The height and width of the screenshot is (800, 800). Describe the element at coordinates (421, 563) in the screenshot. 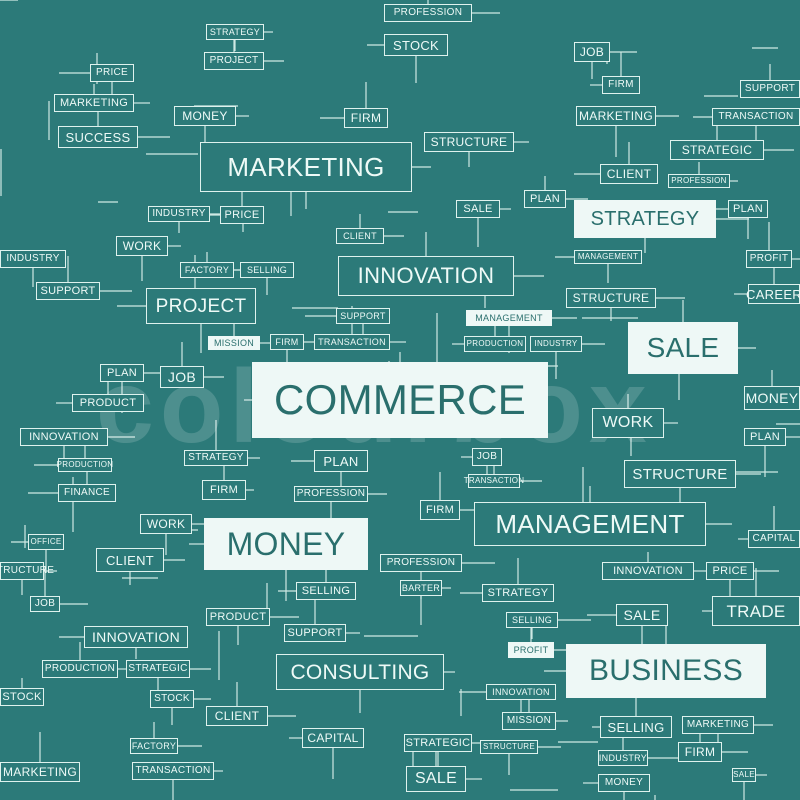

I see `word-profession-low: PROFESSION` at that location.